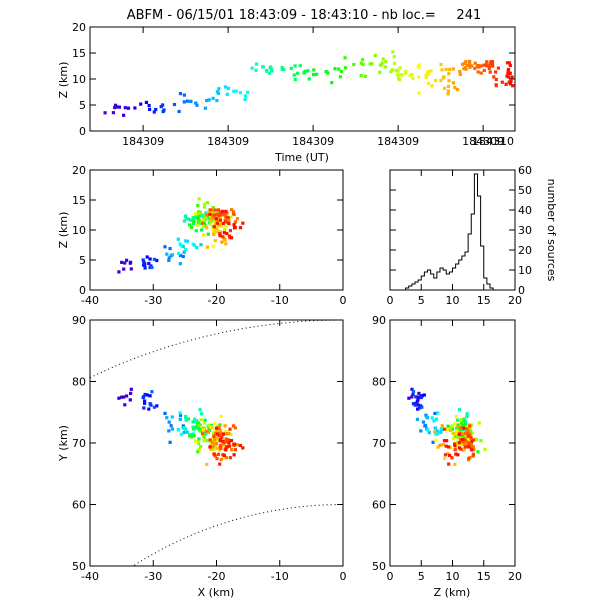 This screenshot has height=600, width=600. I want to click on y-tick-label: 5, so click(82, 260).